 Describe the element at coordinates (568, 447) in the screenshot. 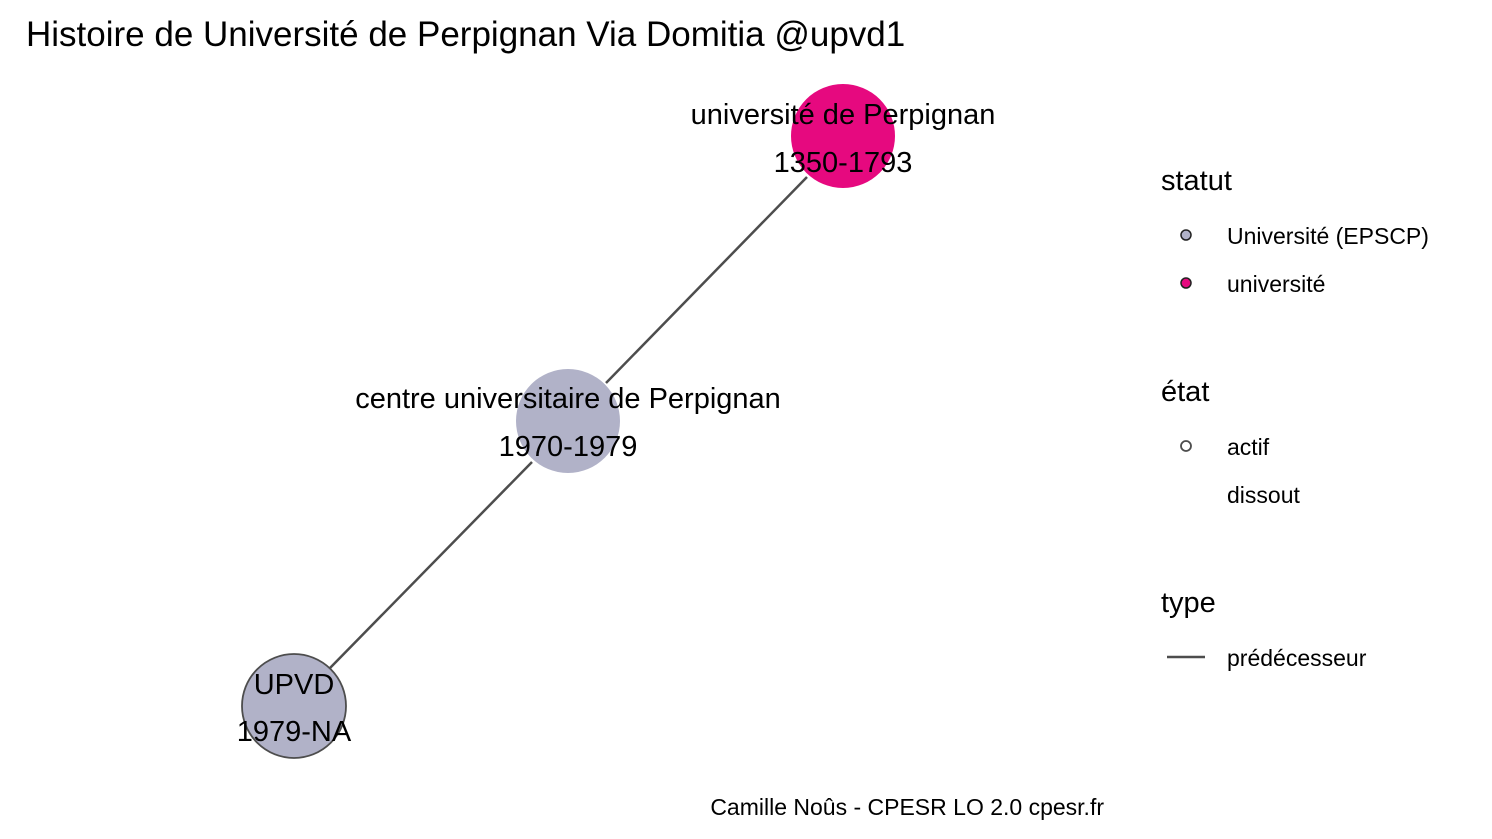

I see `node-dates: 1970-1979` at that location.